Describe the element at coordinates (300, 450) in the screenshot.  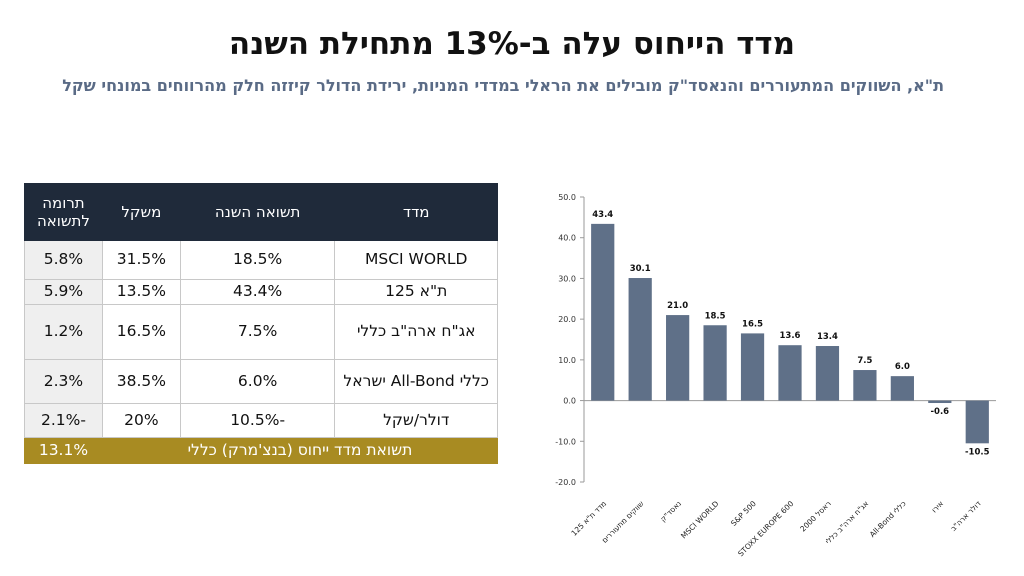
I see `total-label: תשואת מדד ייחוס (בנצ'מרק) כללי` at that location.